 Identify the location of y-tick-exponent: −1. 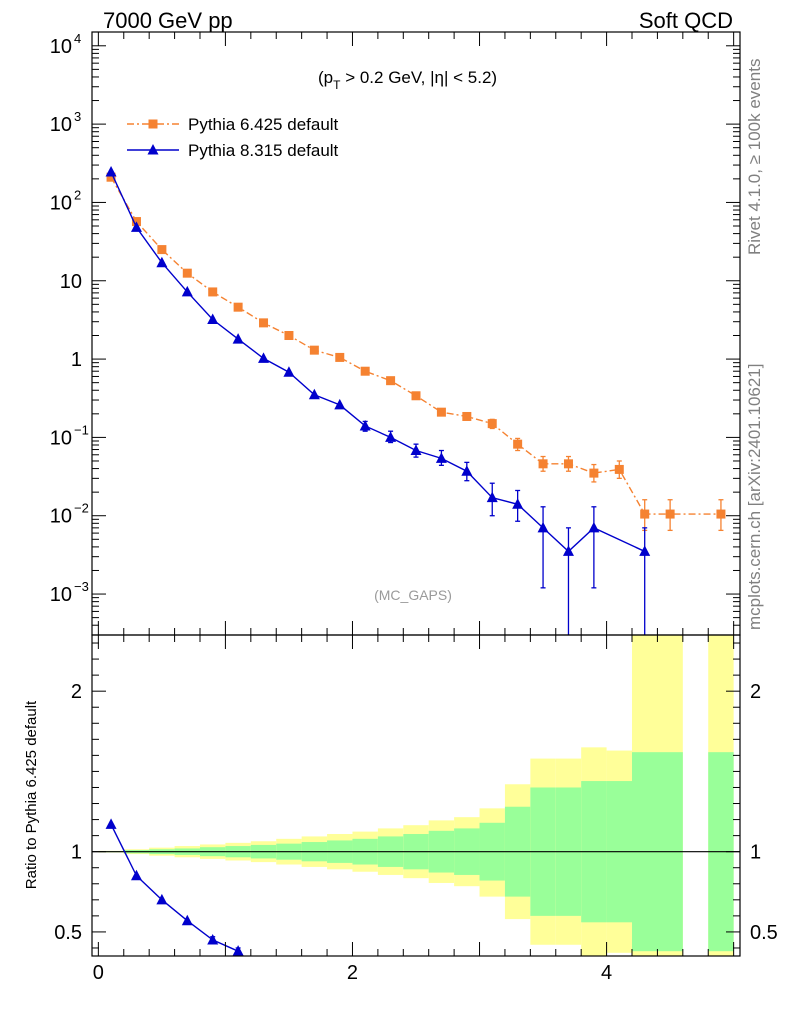
(81, 429).